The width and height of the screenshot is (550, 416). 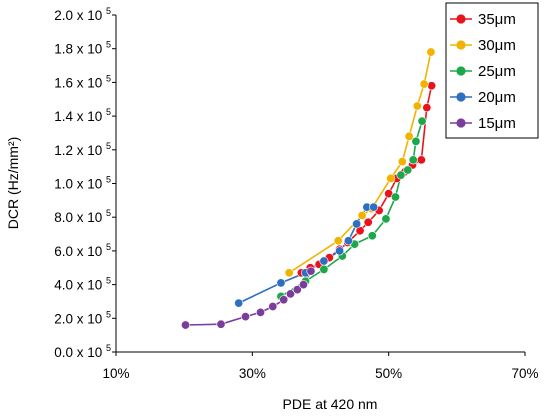 I want to click on y-tick-label: 6.0 x 10 5, so click(x=82, y=250).